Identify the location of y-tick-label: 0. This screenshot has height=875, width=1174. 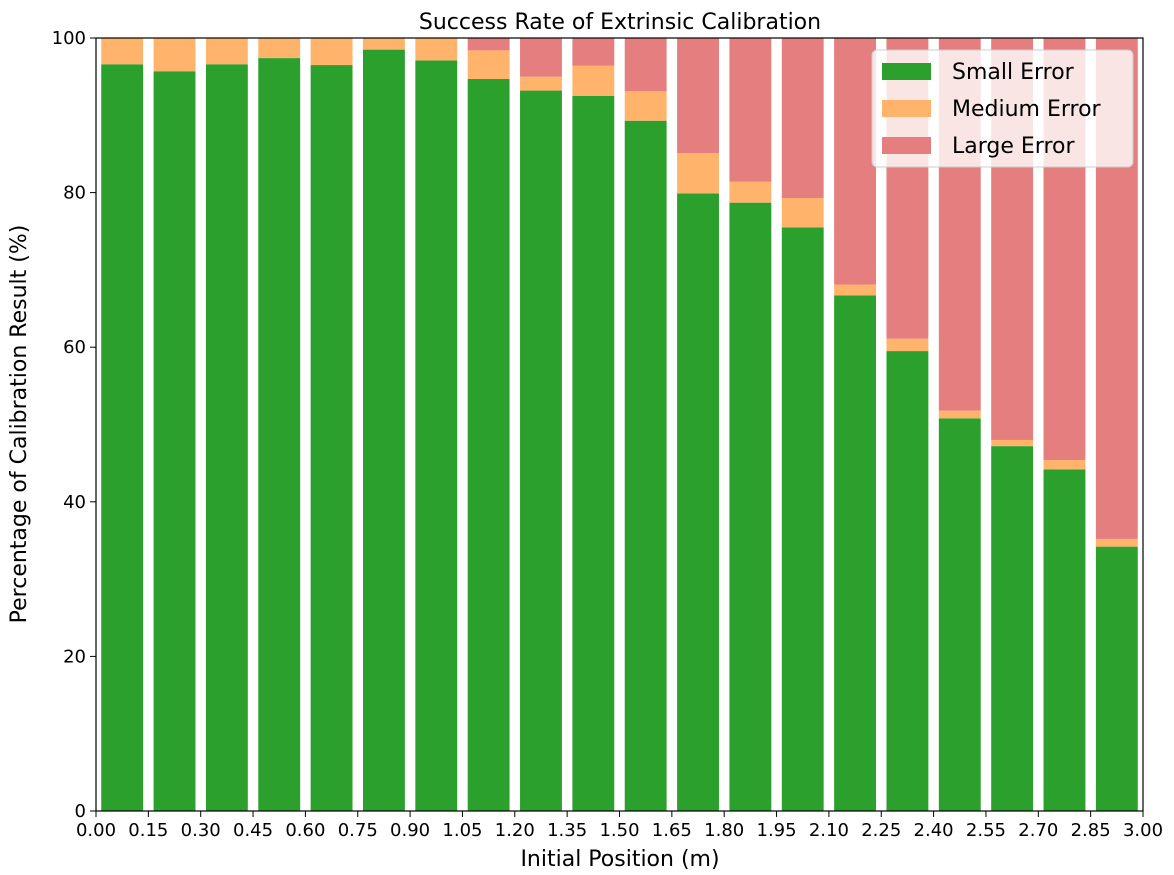
(80, 811).